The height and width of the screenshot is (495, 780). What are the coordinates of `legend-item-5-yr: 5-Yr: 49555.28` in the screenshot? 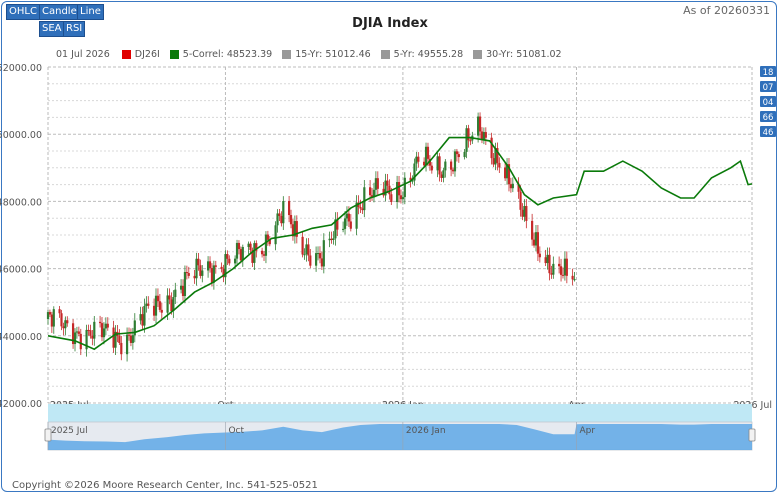 It's located at (421, 54).